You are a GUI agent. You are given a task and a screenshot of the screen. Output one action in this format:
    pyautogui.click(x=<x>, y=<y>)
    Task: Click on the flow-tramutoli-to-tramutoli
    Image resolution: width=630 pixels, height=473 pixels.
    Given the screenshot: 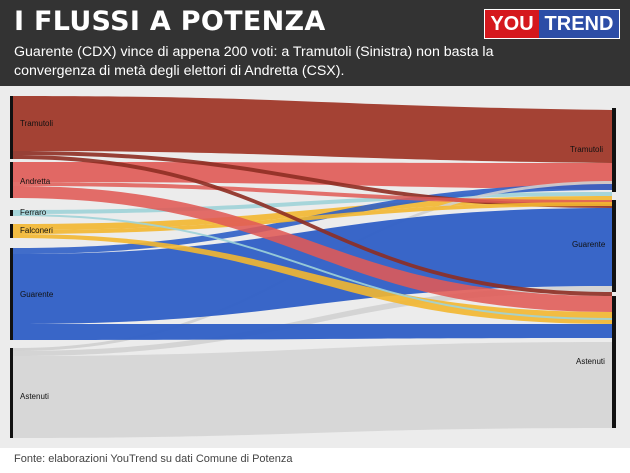 What is the action you would take?
    pyautogui.click(x=312, y=129)
    